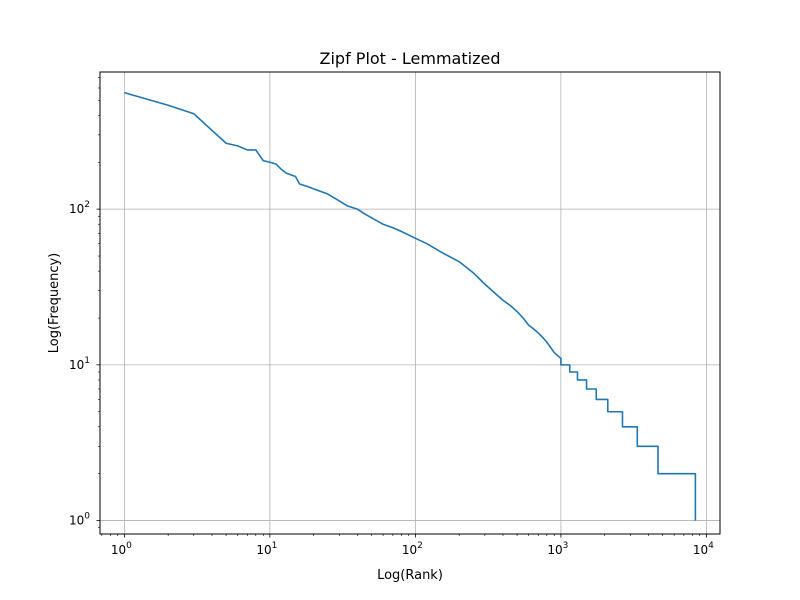  What do you see at coordinates (266, 549) in the screenshot?
I see `x-tick-label: 10¹` at bounding box center [266, 549].